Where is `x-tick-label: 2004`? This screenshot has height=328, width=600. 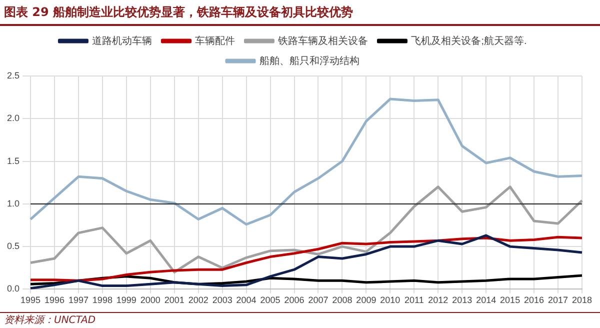
x-tick-label: 2004 is located at coordinates (246, 300).